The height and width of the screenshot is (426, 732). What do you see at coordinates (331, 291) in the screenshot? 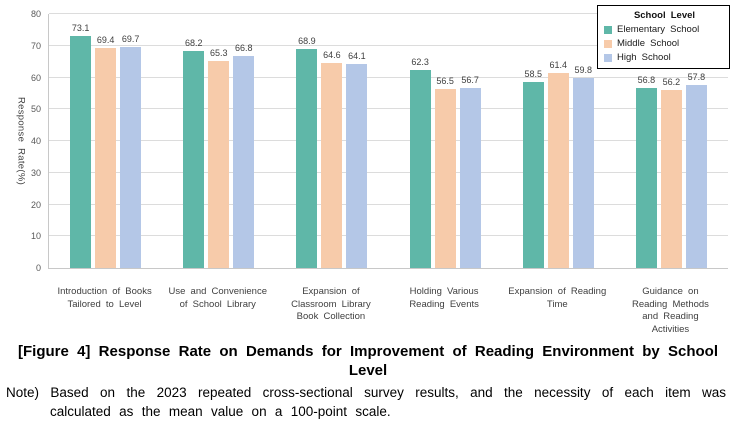
I see `category-label-line: Expansion of` at bounding box center [331, 291].